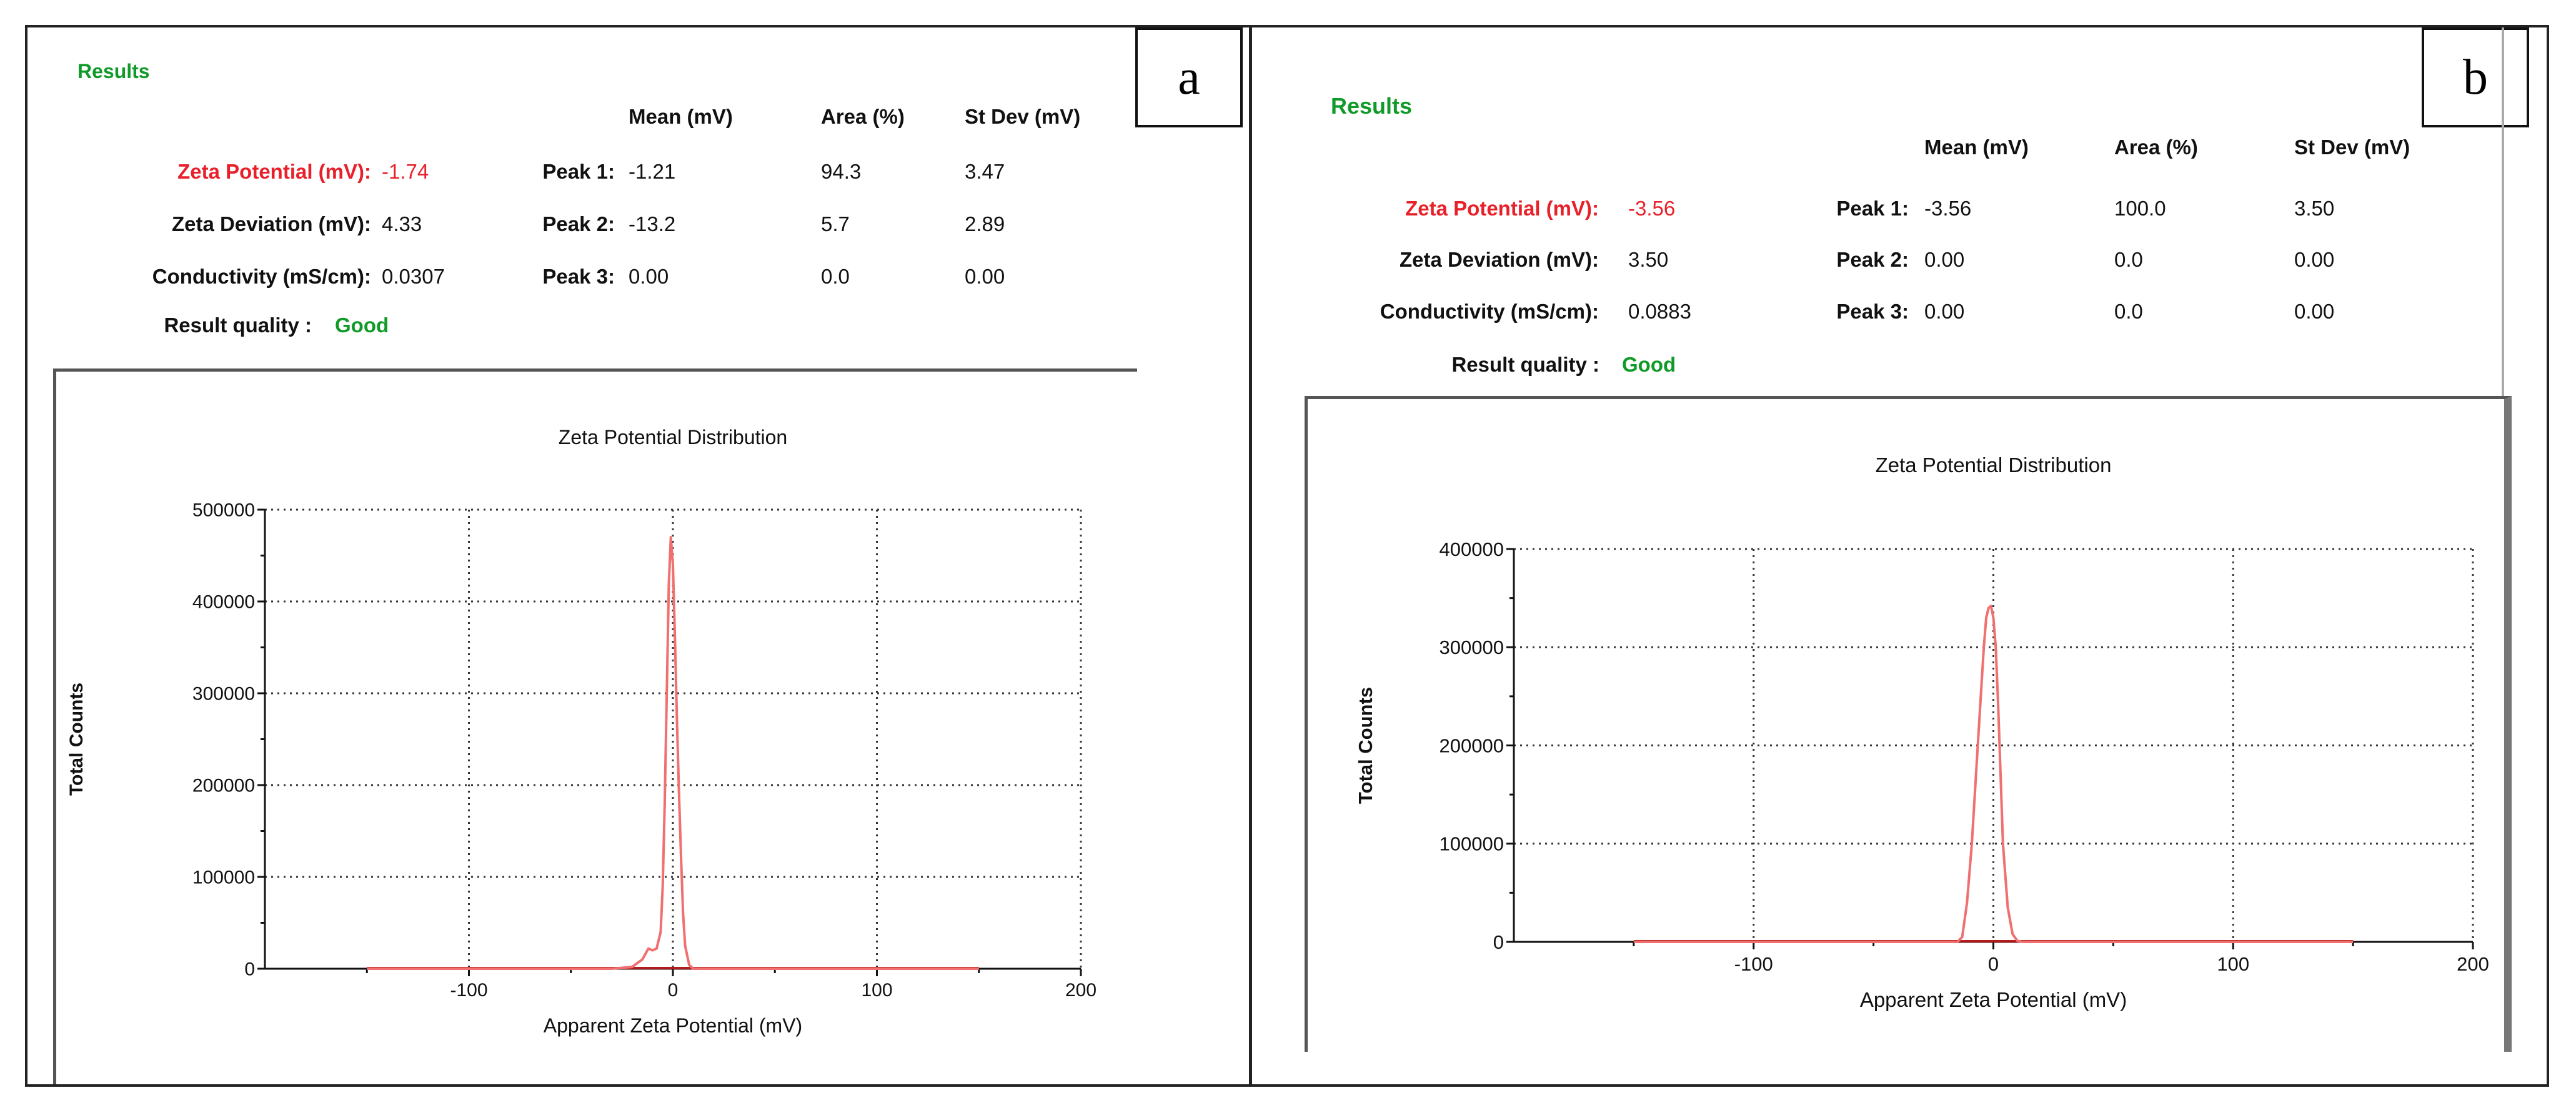  I want to click on peak-2-mean: -13.2, so click(653, 223).